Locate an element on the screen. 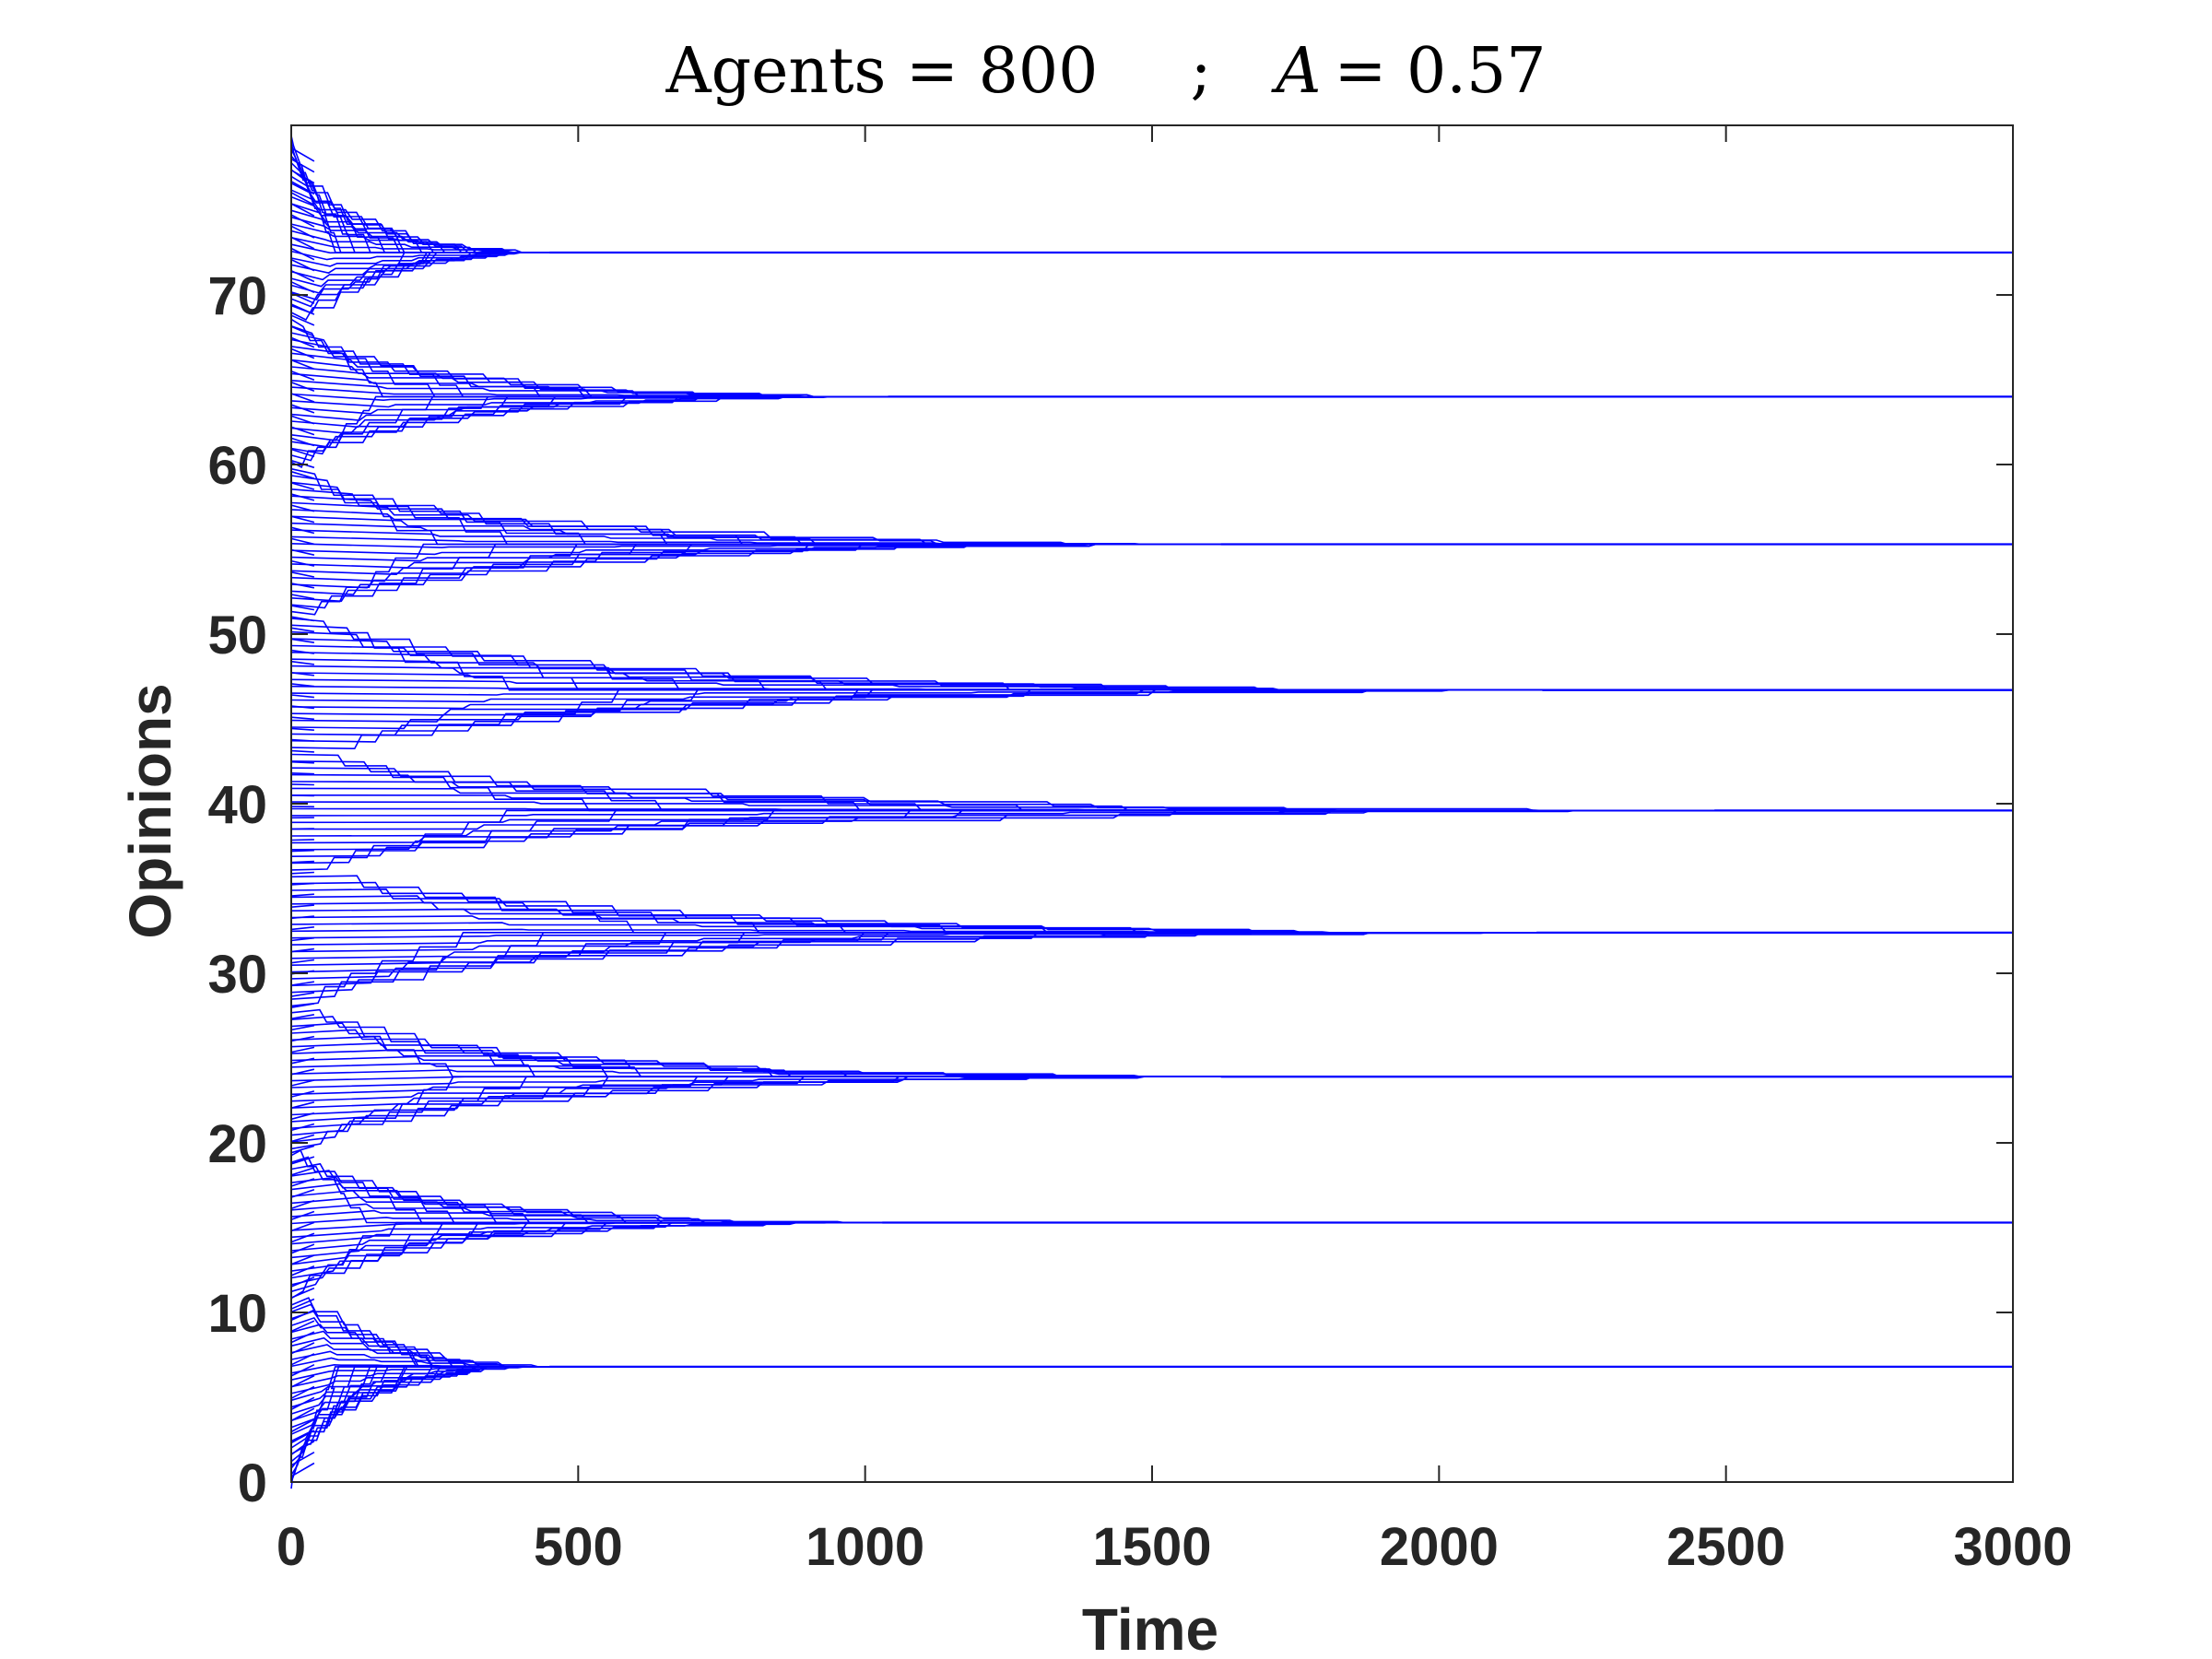 This screenshot has height=1659, width=2212. x-tick-label: 1500 is located at coordinates (1151, 1547).